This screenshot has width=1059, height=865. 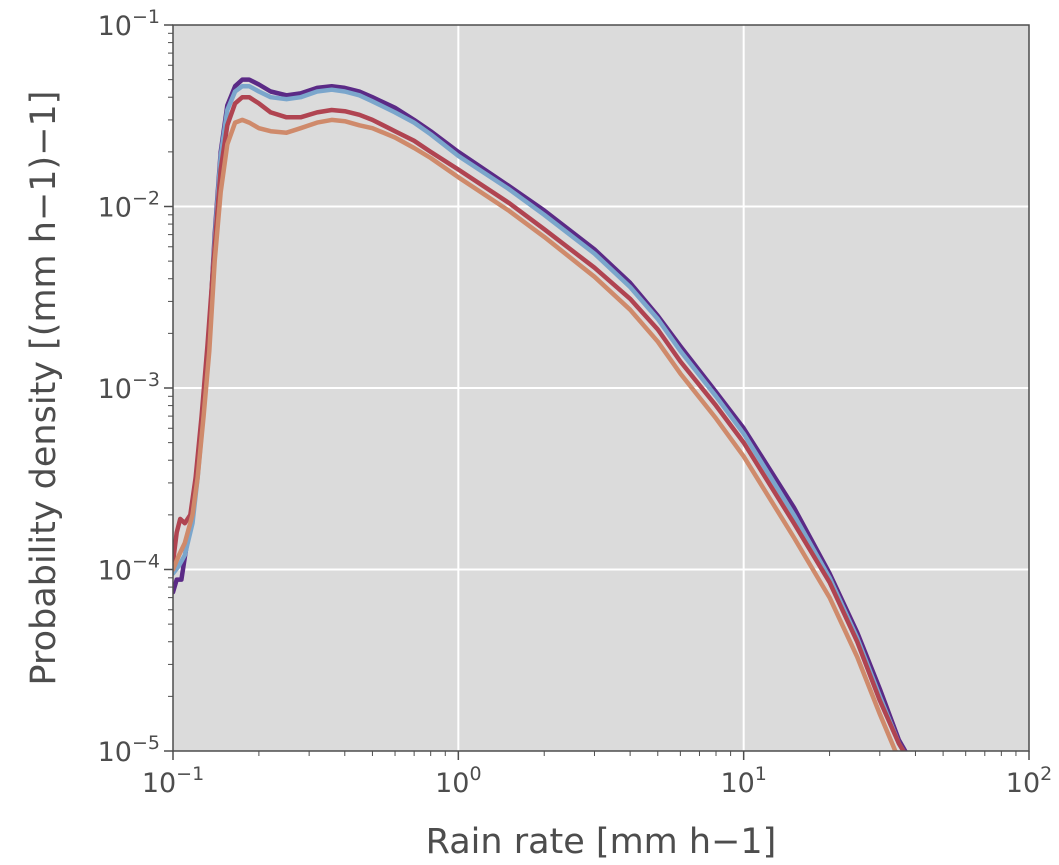 I want to click on y-axis-label: Probability density [(mm h−1)−1], so click(x=44, y=388).